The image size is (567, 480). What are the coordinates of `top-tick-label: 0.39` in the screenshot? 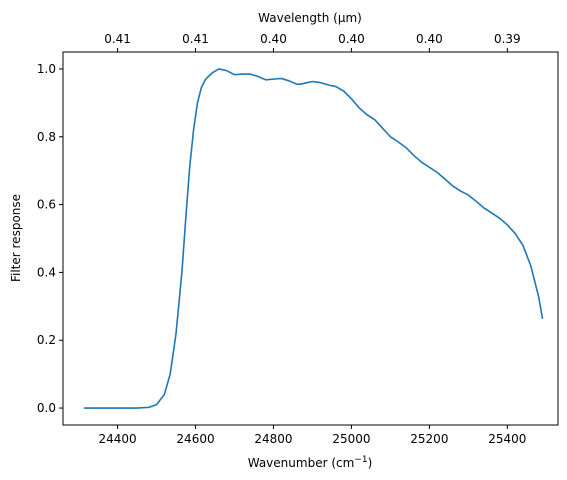 It's located at (507, 39).